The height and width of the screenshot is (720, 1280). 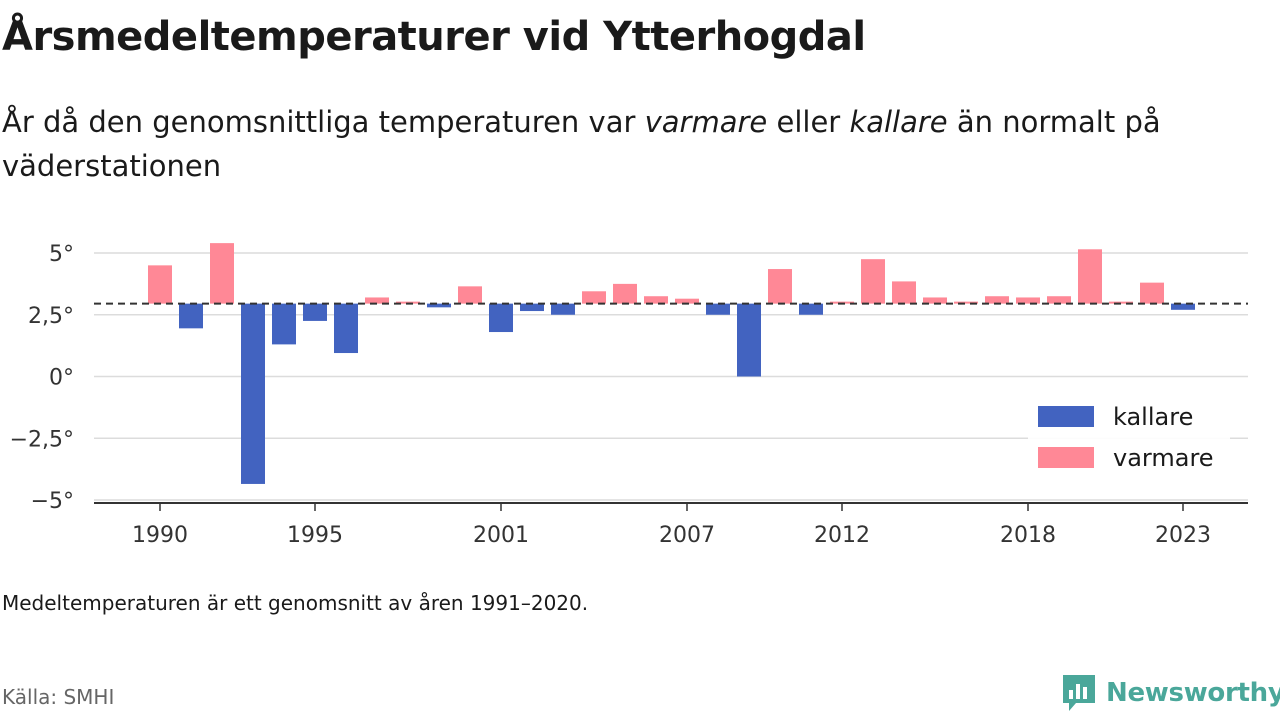 What do you see at coordinates (501, 535) in the screenshot?
I see `x-tick-label: 2001` at bounding box center [501, 535].